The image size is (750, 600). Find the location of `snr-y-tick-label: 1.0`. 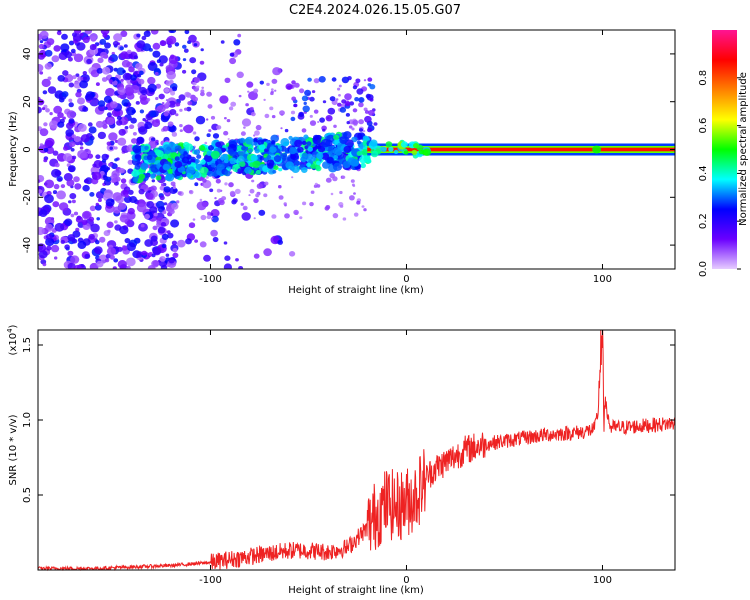

snr-y-tick-label: 1.0 is located at coordinates (27, 420).